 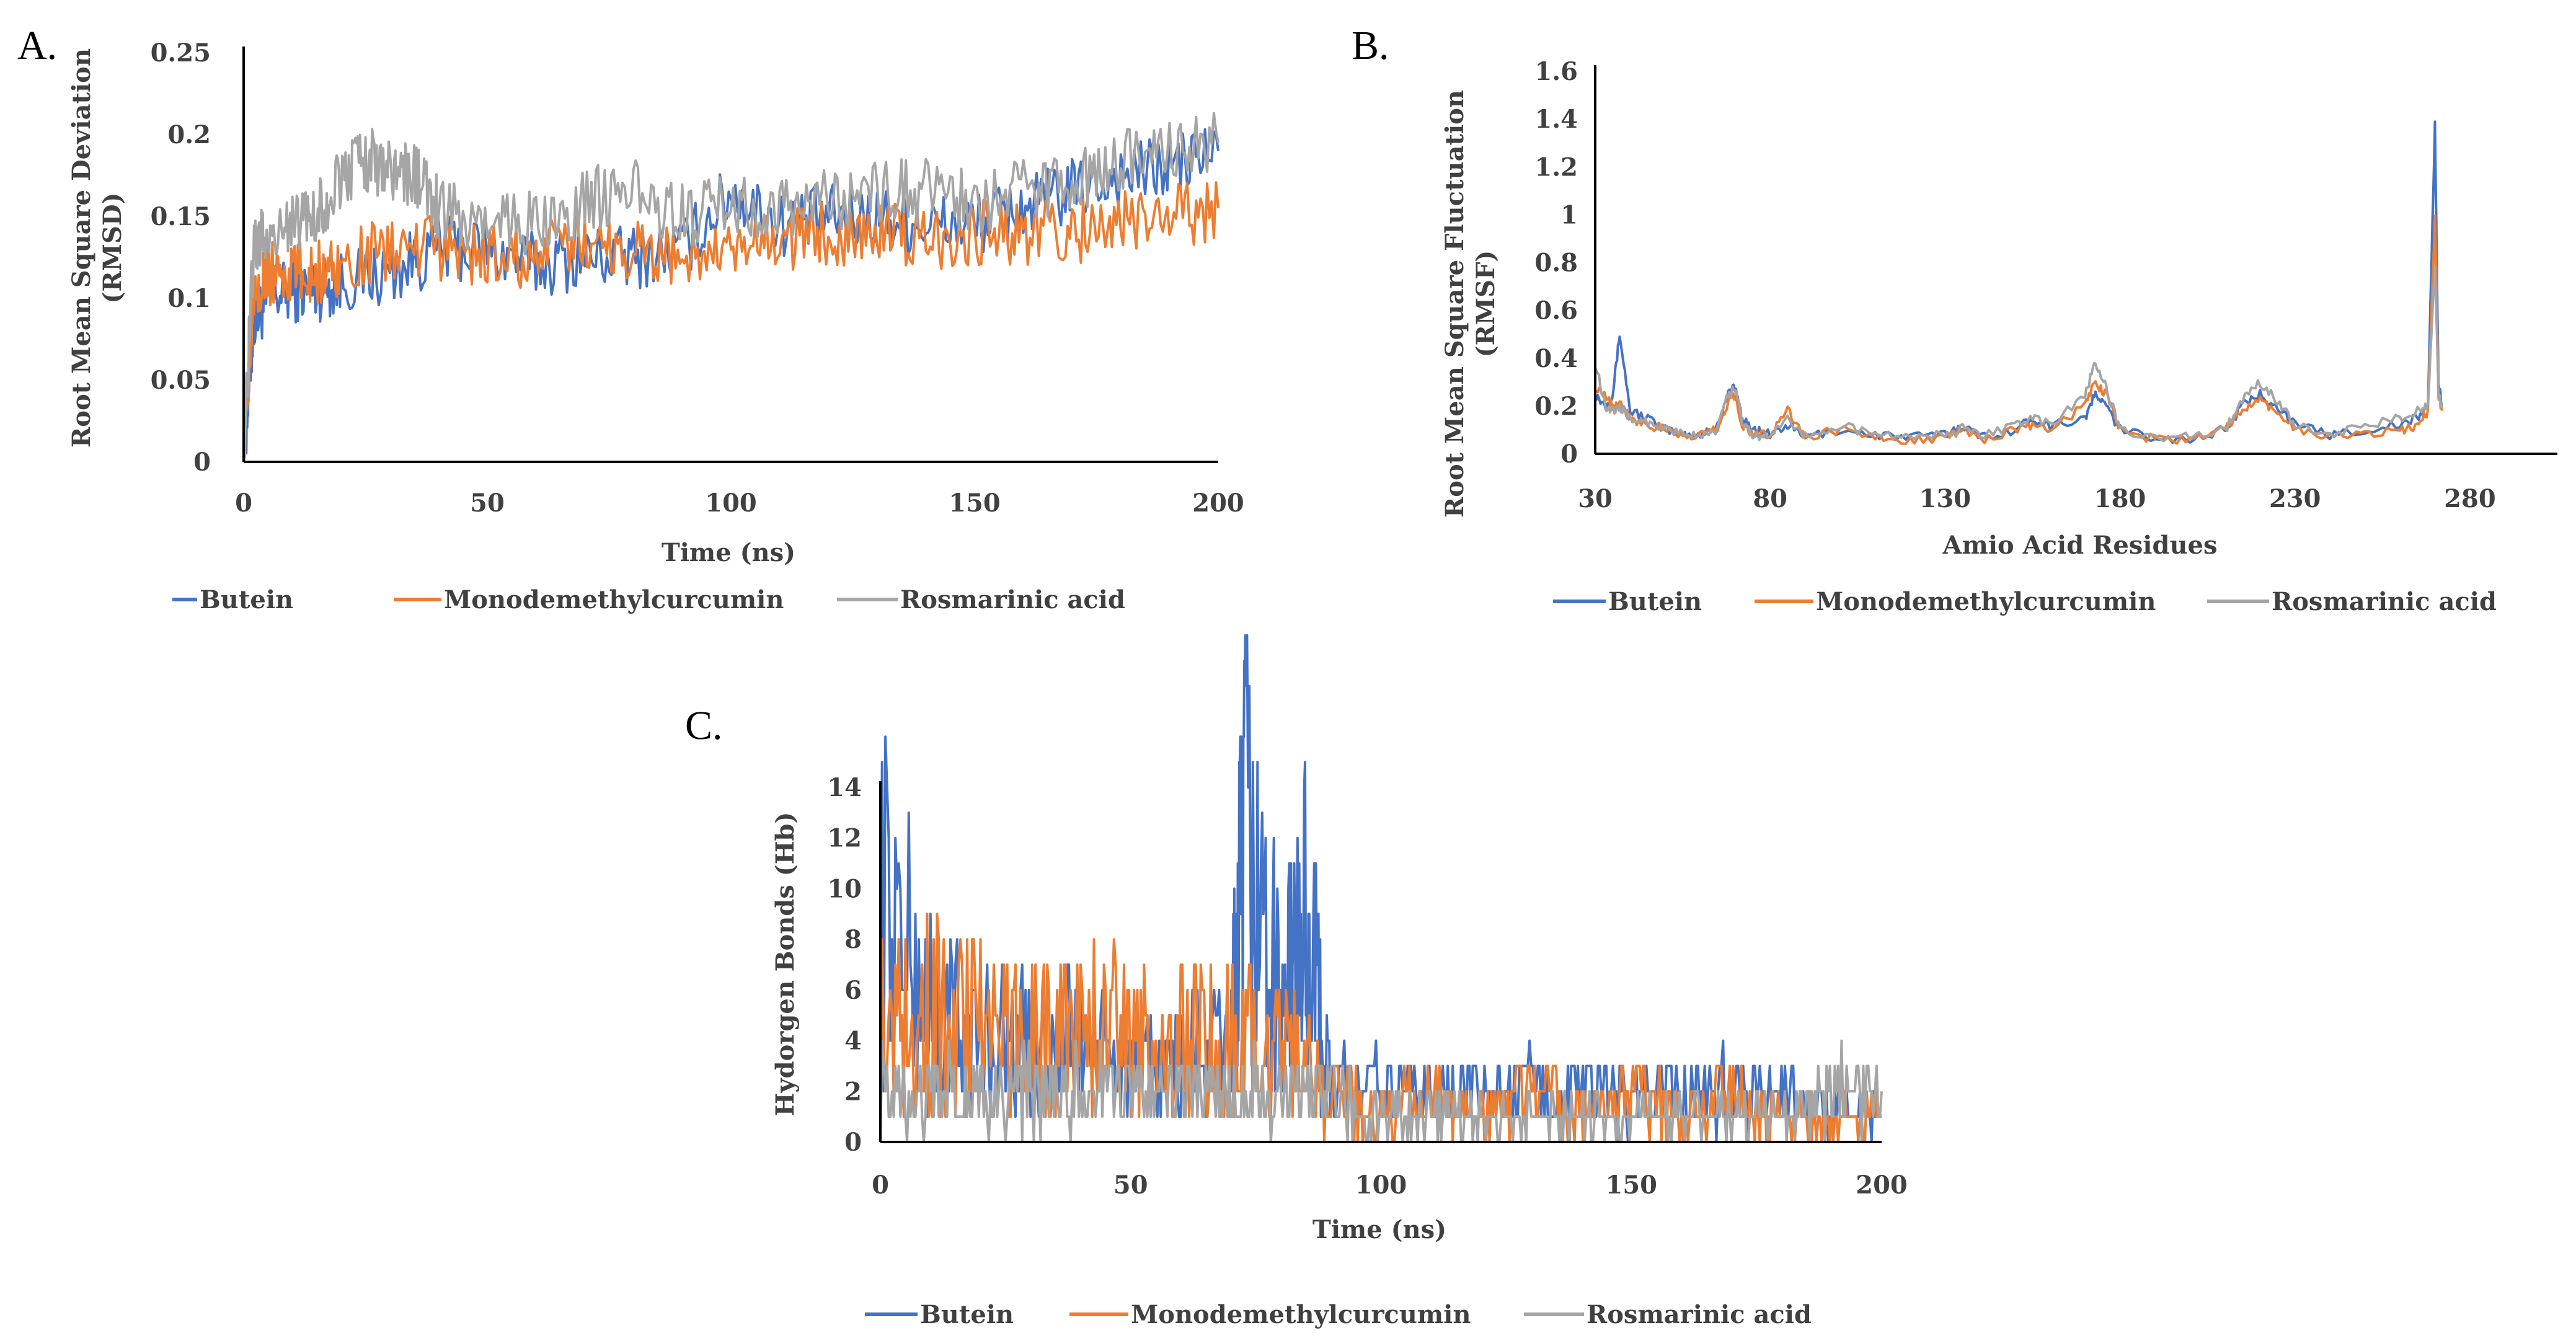 I want to click on panel-b-y-tick-label: 1.2, so click(x=1556, y=167).